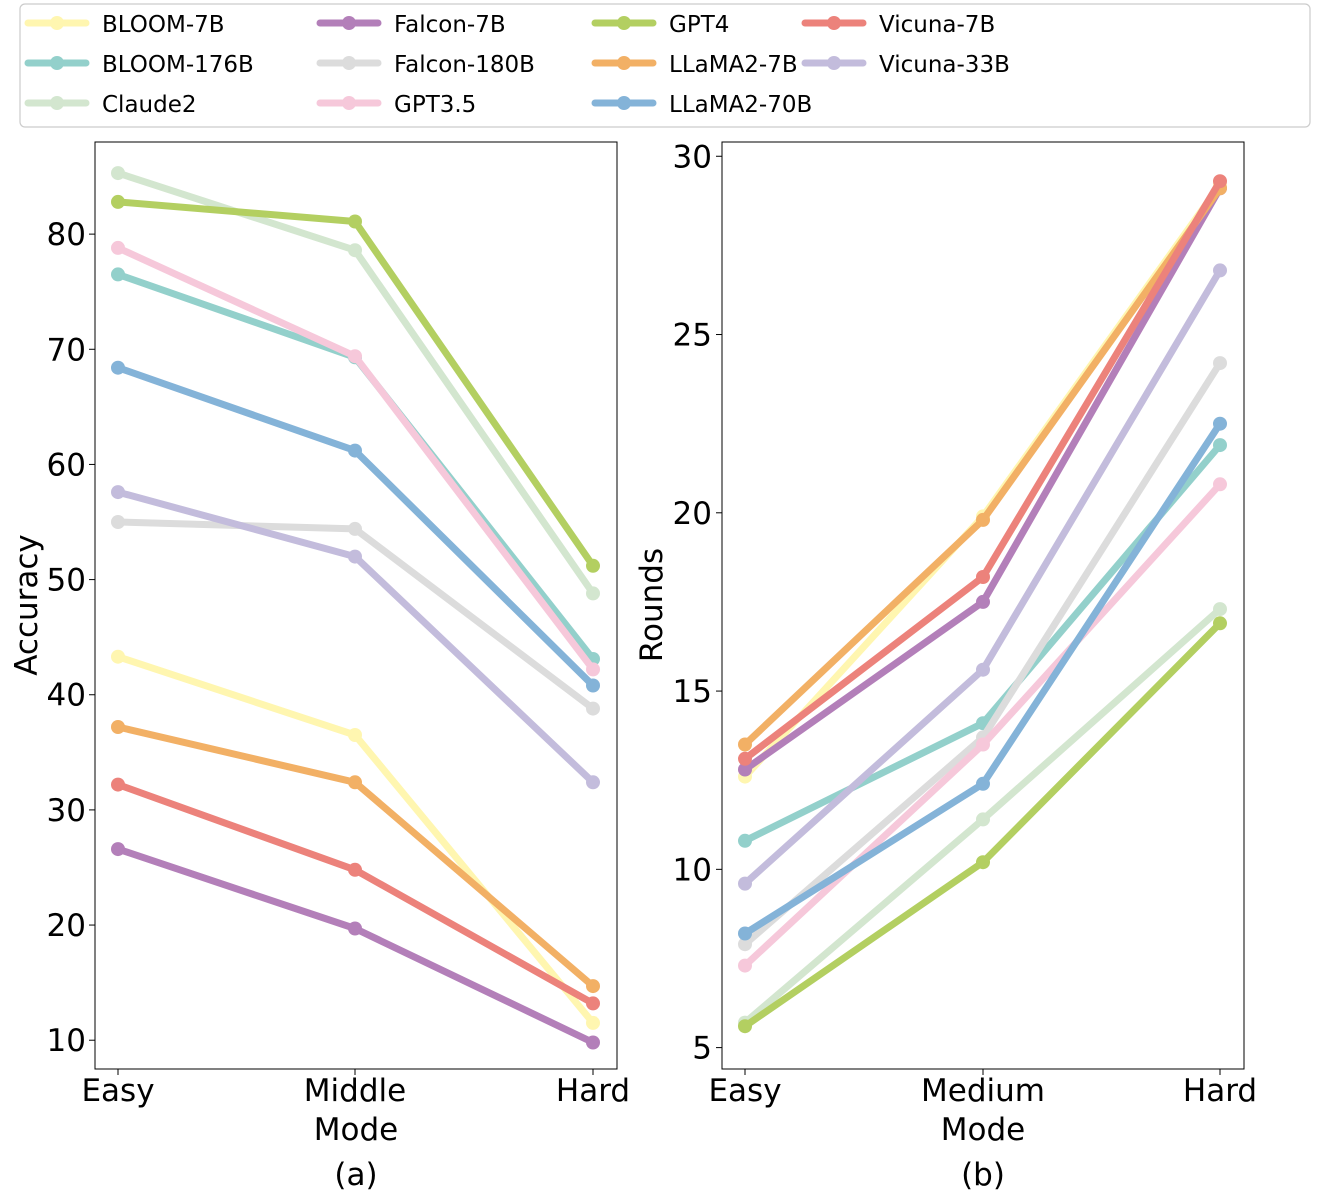  I want to click on data-point-falcon-180b-middle, so click(355, 528).